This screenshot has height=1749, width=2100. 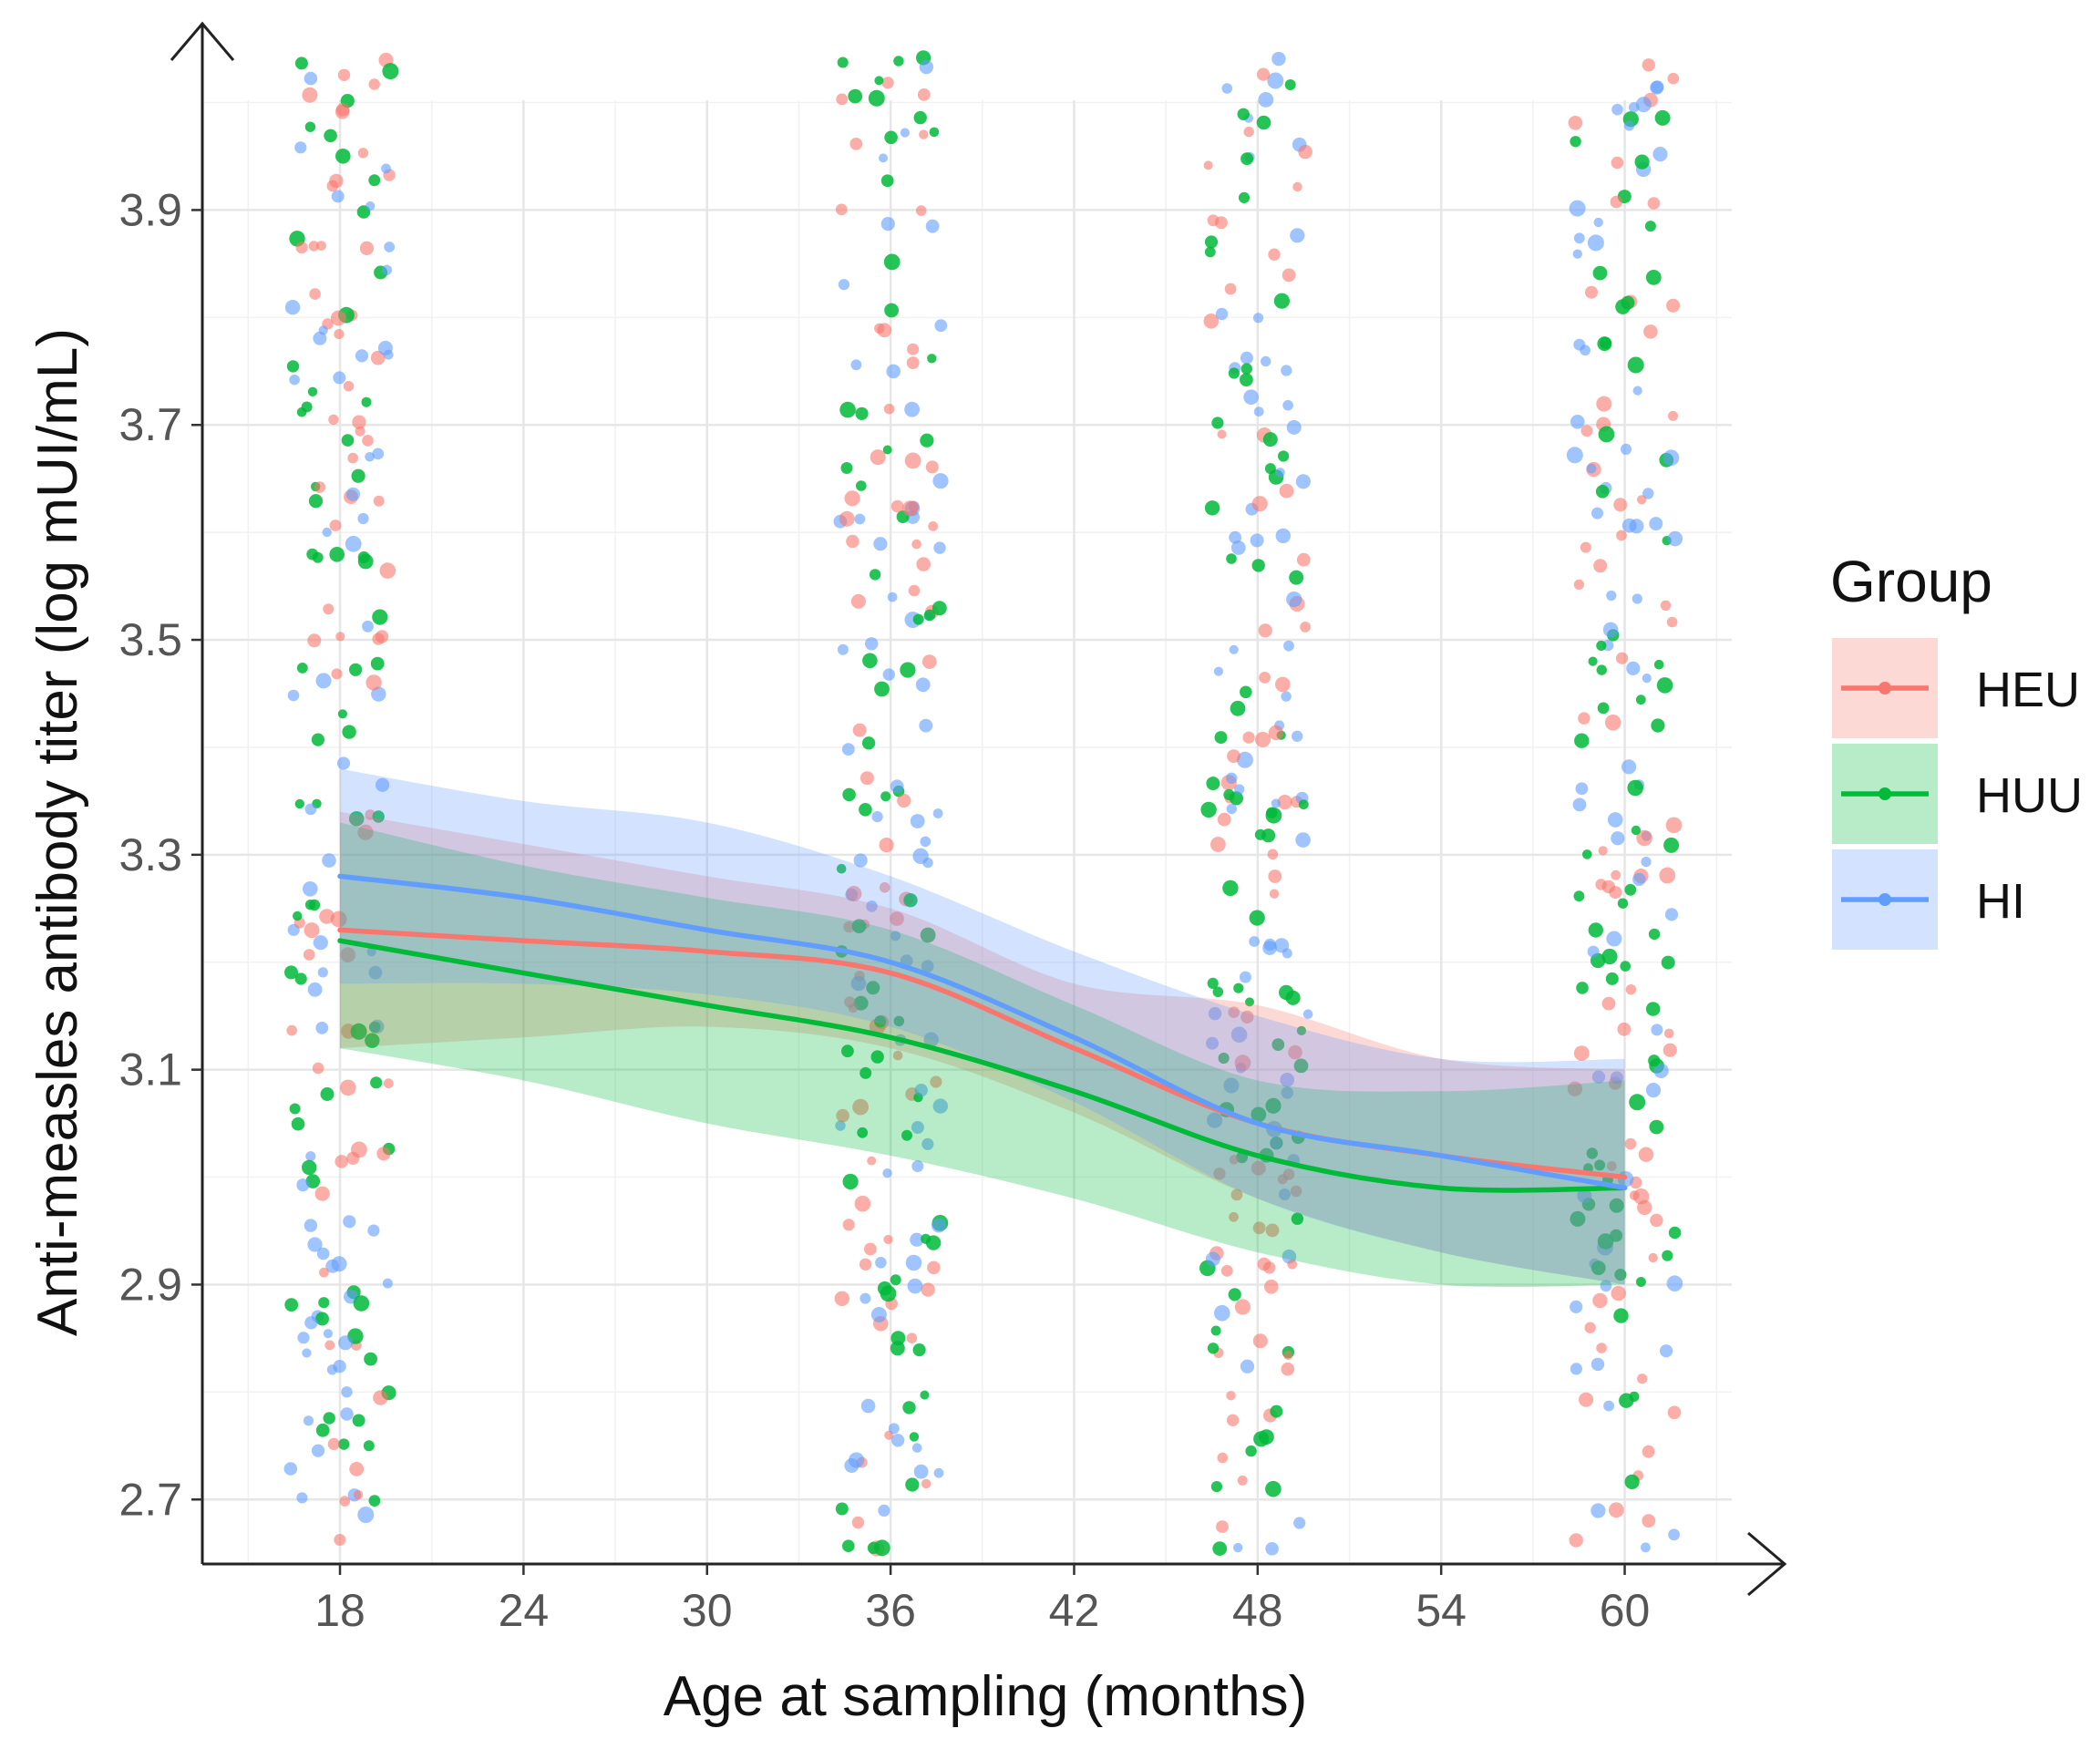 What do you see at coordinates (150, 424) in the screenshot?
I see `y-tick-label: 3.7` at bounding box center [150, 424].